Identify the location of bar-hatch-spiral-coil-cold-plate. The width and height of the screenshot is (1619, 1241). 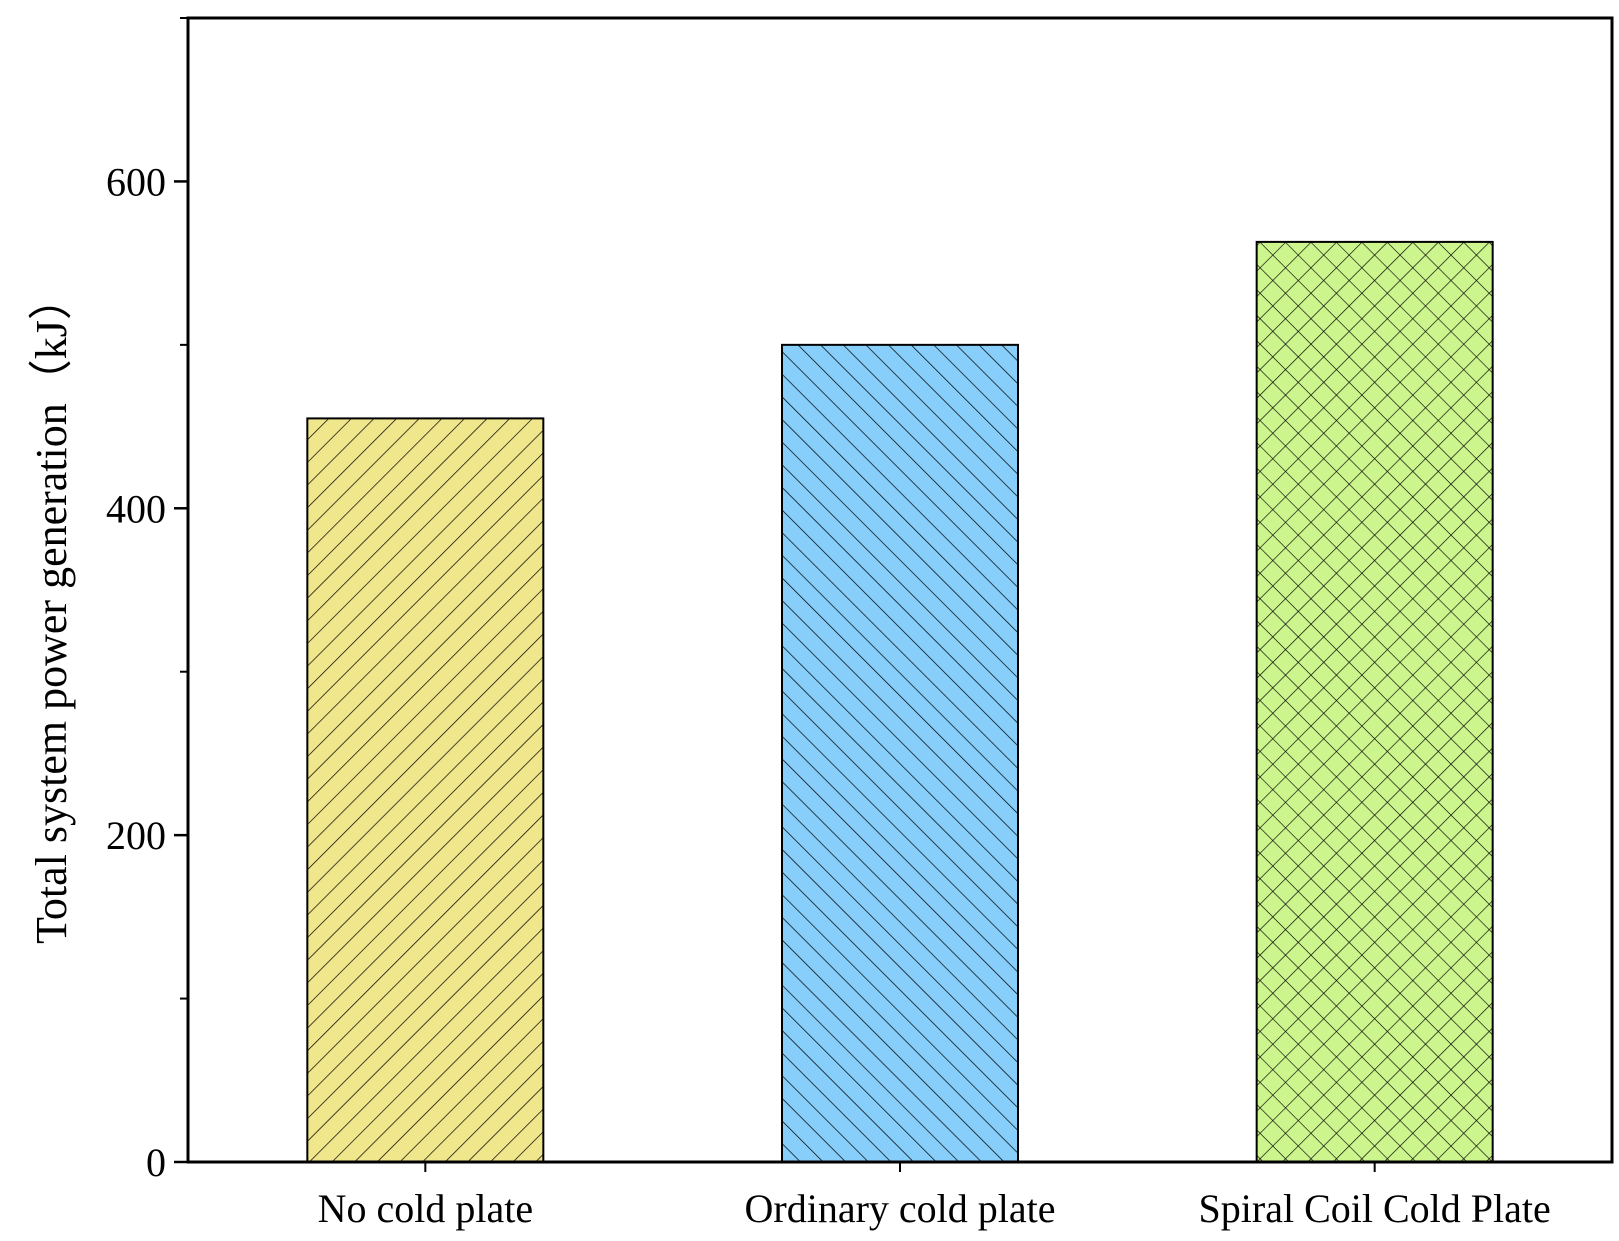
(1374, 701).